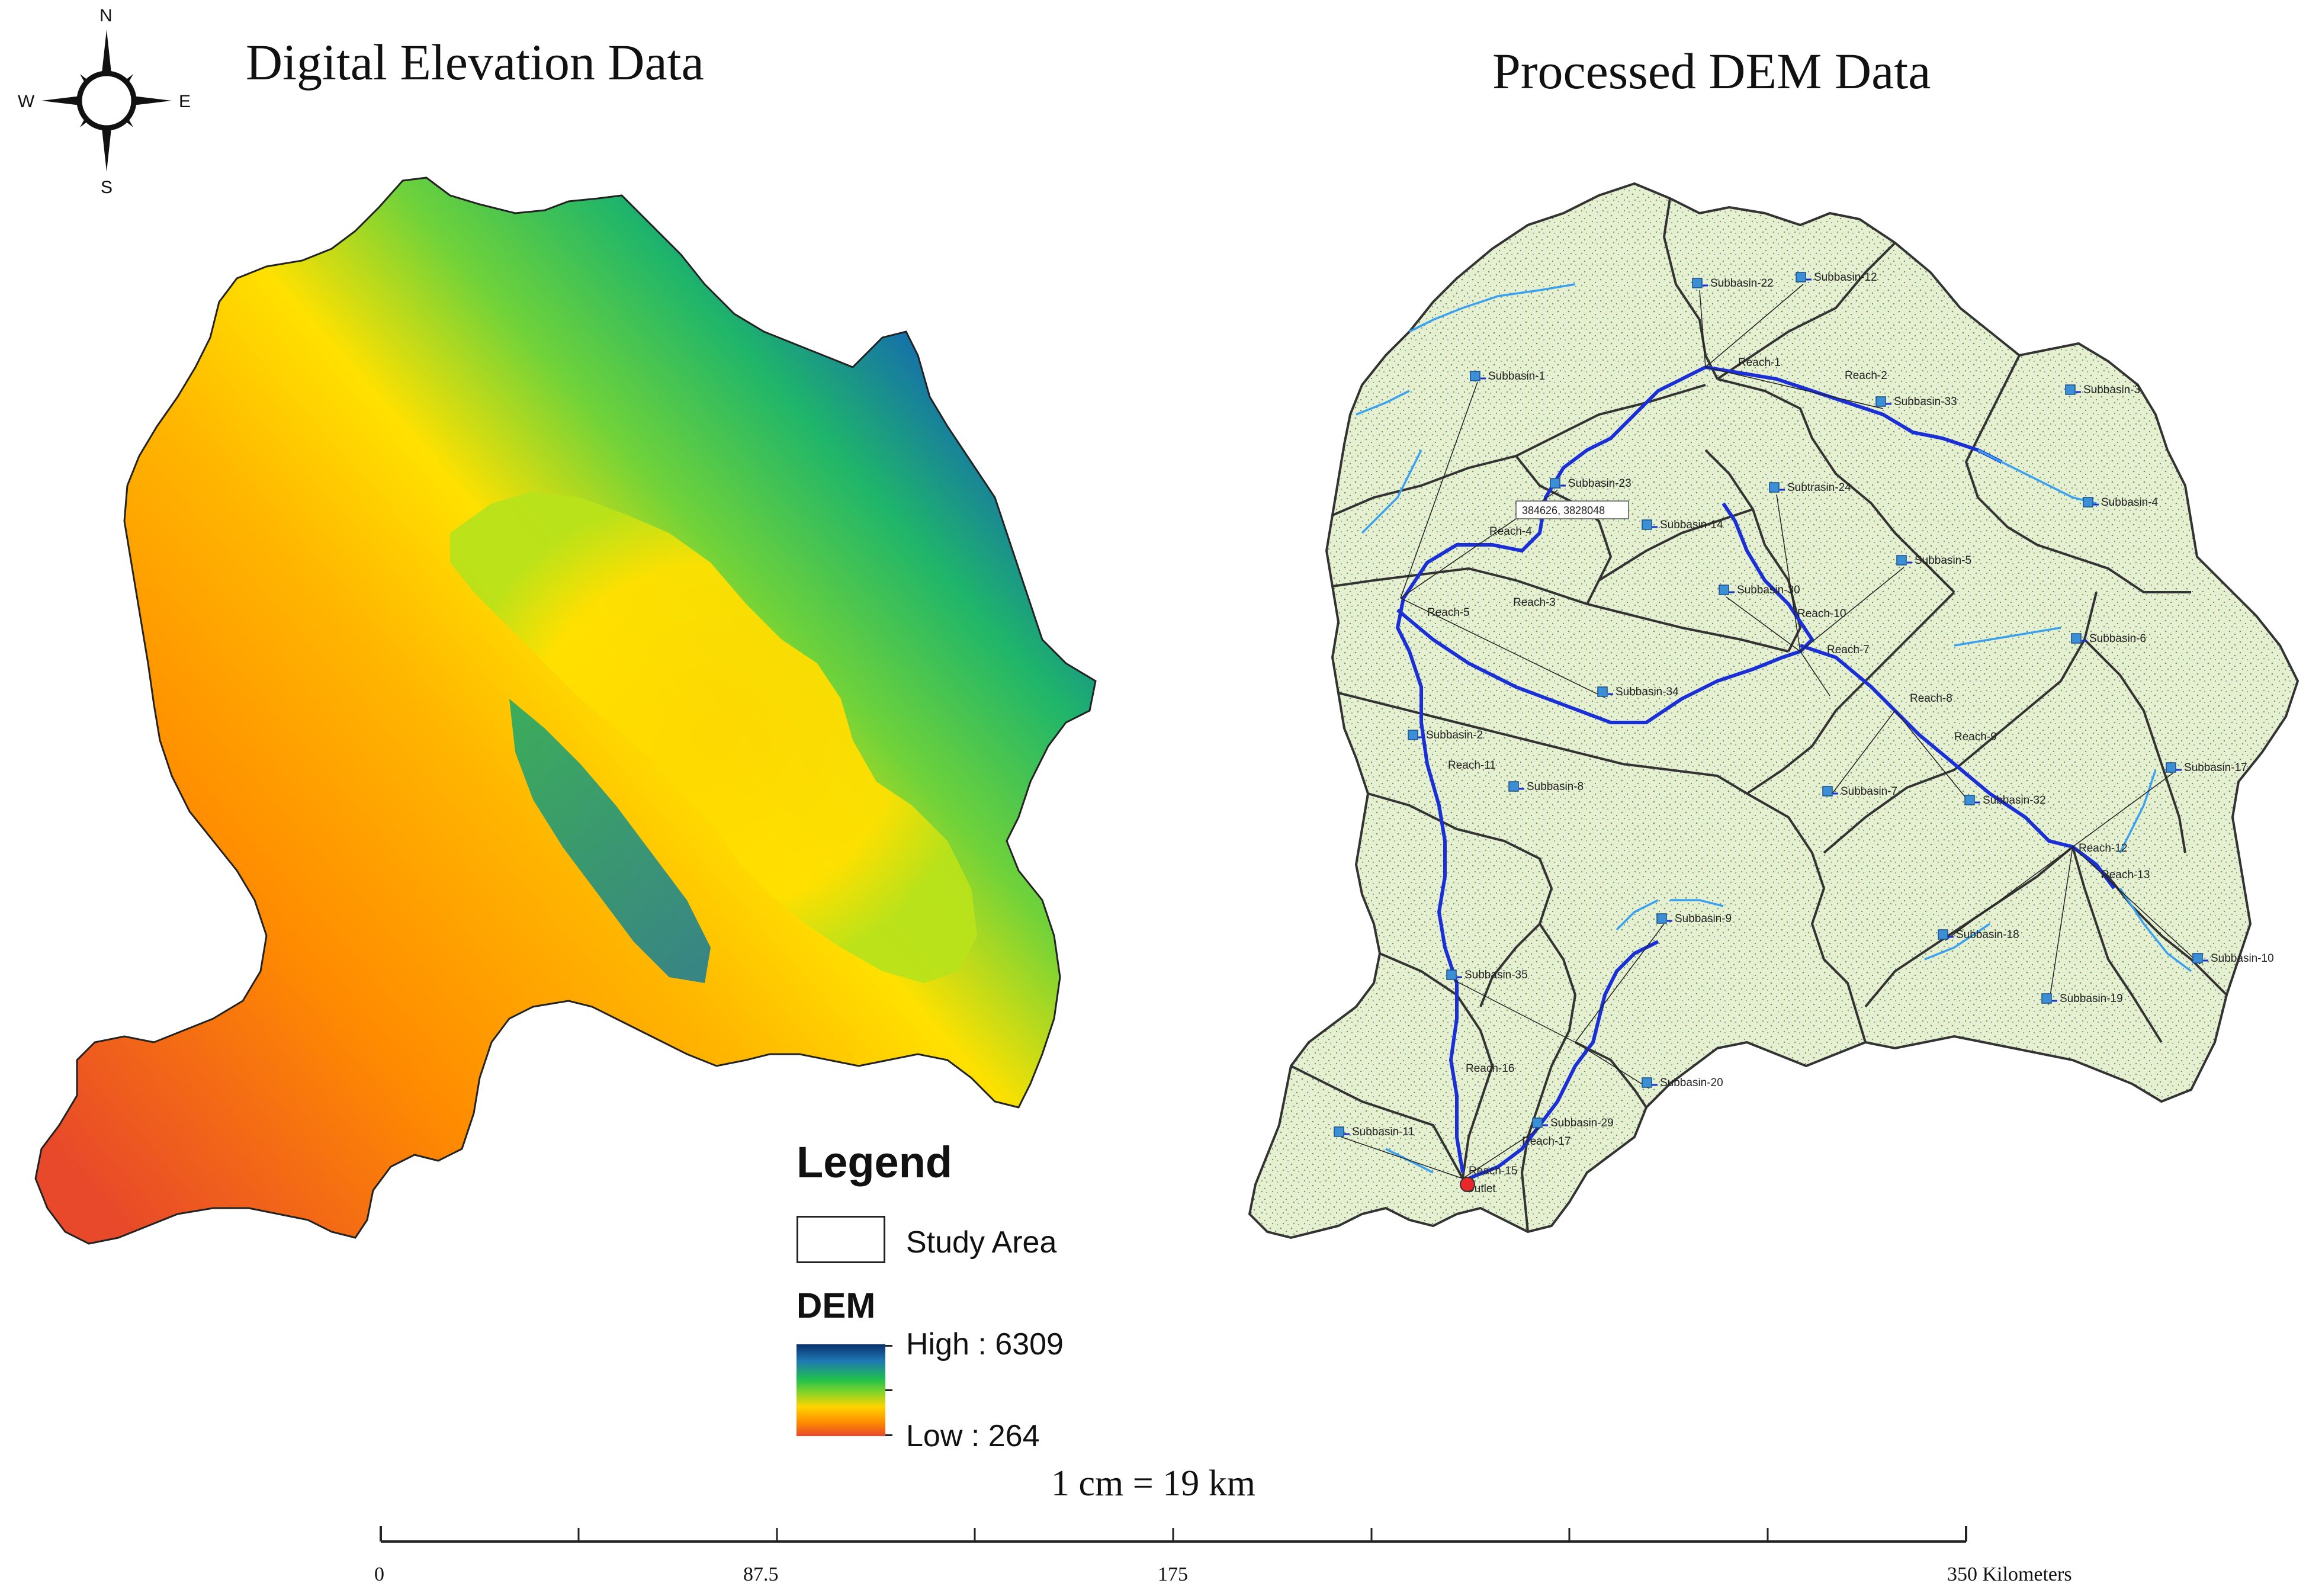 Image resolution: width=2306 pixels, height=1596 pixels. What do you see at coordinates (1742, 283) in the screenshot?
I see `subbasin-label: Subbasin-22` at bounding box center [1742, 283].